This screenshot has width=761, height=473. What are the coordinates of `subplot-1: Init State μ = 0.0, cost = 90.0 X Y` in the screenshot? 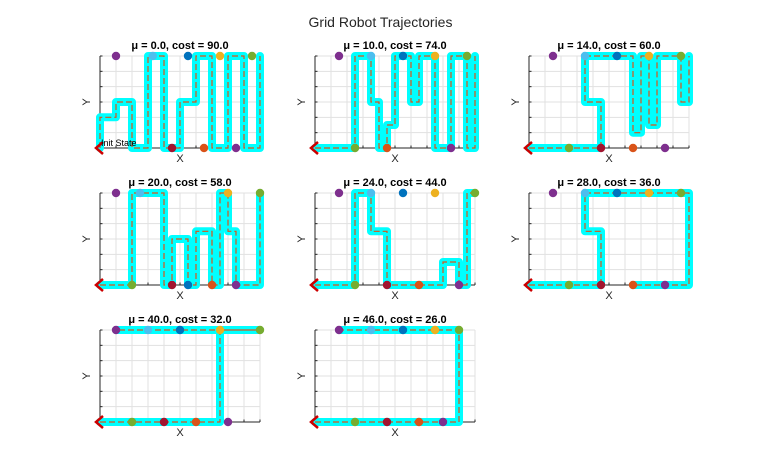 It's located at (172, 102).